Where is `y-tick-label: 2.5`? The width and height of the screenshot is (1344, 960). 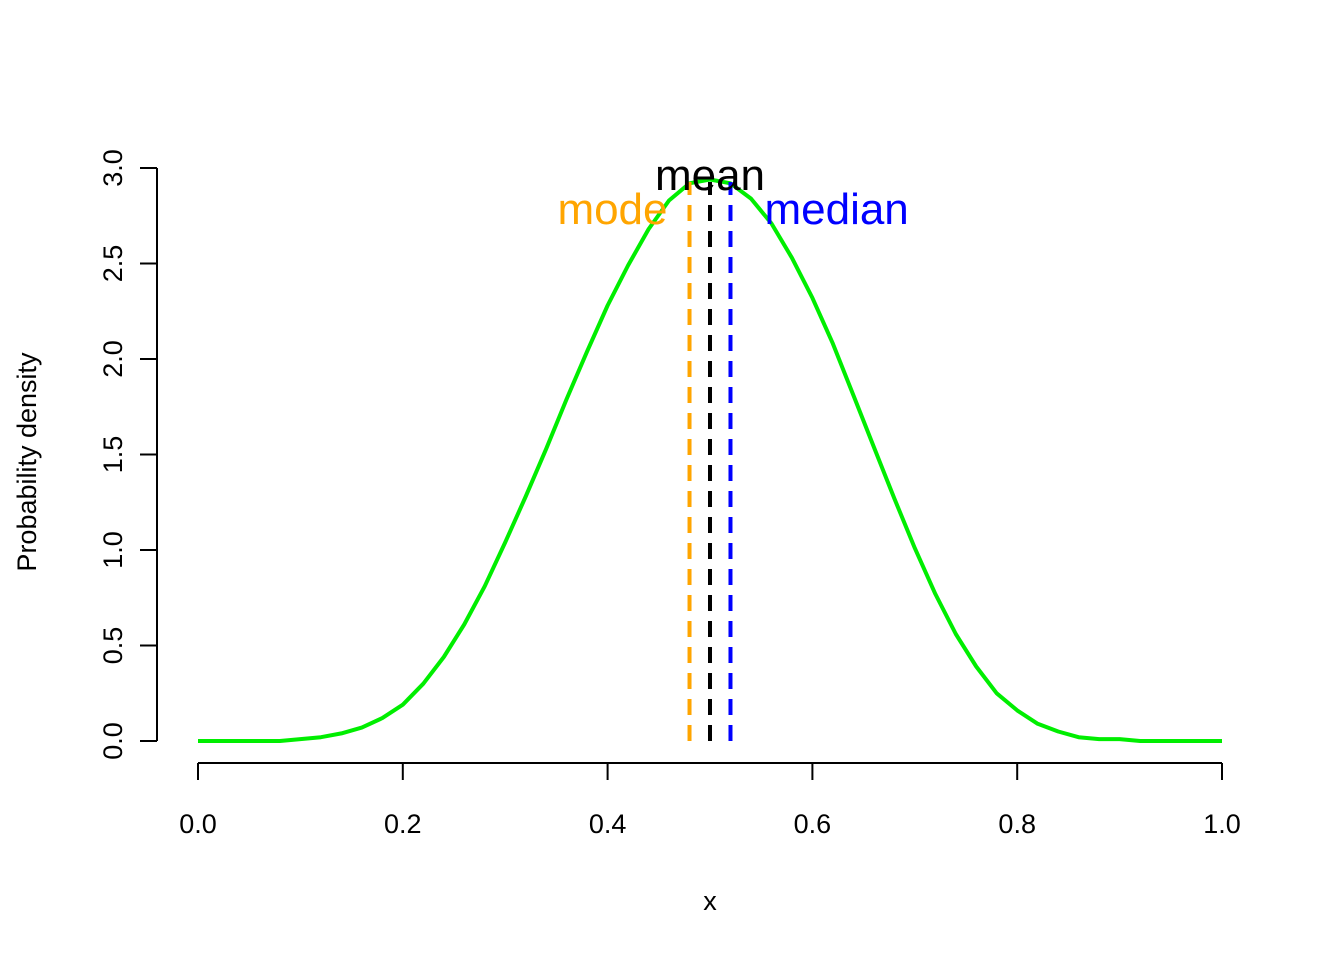 y-tick-label: 2.5 is located at coordinates (113, 264).